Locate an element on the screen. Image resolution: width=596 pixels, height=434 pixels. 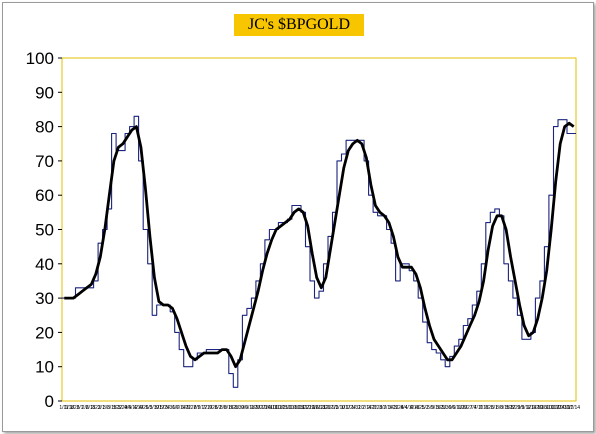
x-tick-label: 11/15 is located at coordinates (298, 408).